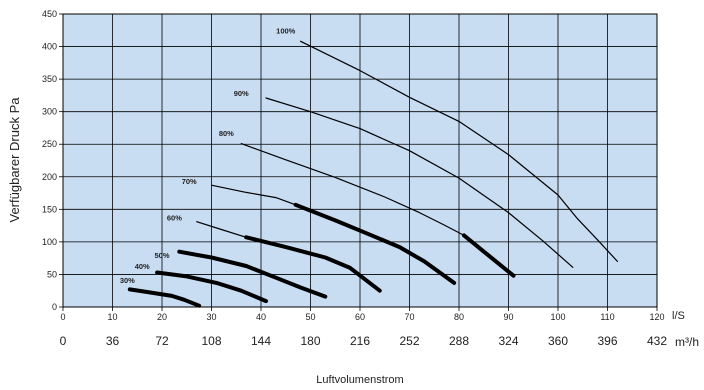 Image resolution: width=704 pixels, height=390 pixels. What do you see at coordinates (49, 14) in the screenshot?
I see `y-tick-label: 450` at bounding box center [49, 14].